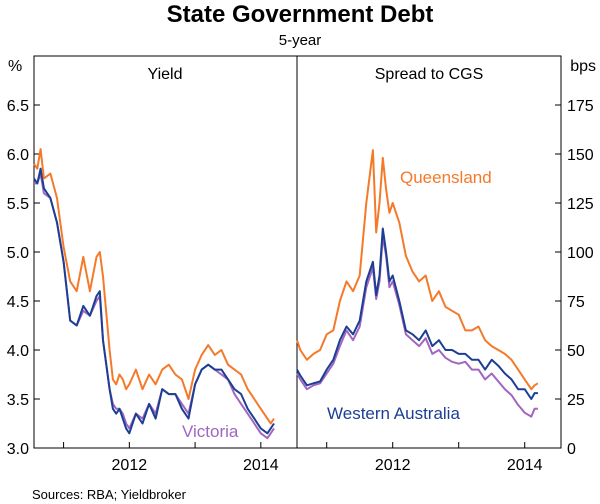 This screenshot has height=504, width=600. What do you see at coordinates (303, 458) in the screenshot?
I see `x-axis: 2012 2014 2012 2014` at bounding box center [303, 458].